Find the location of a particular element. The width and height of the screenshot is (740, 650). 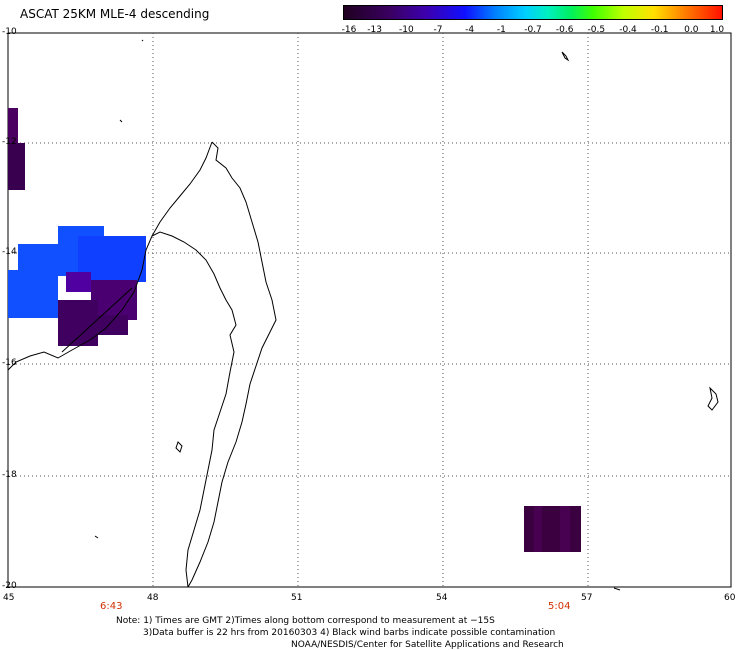

lon-label-48: 48 is located at coordinates (153, 598).